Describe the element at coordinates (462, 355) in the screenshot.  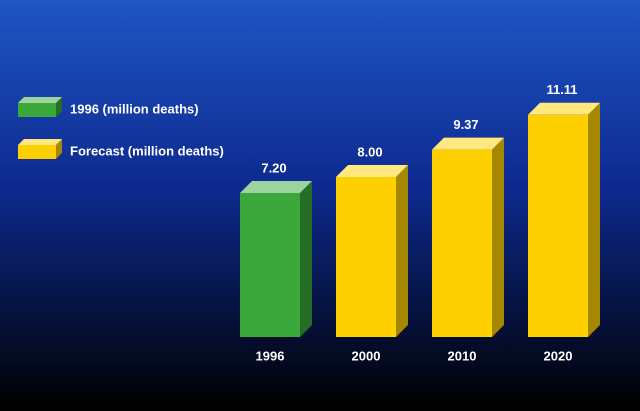
I see `x-tick-label: 2010` at that location.